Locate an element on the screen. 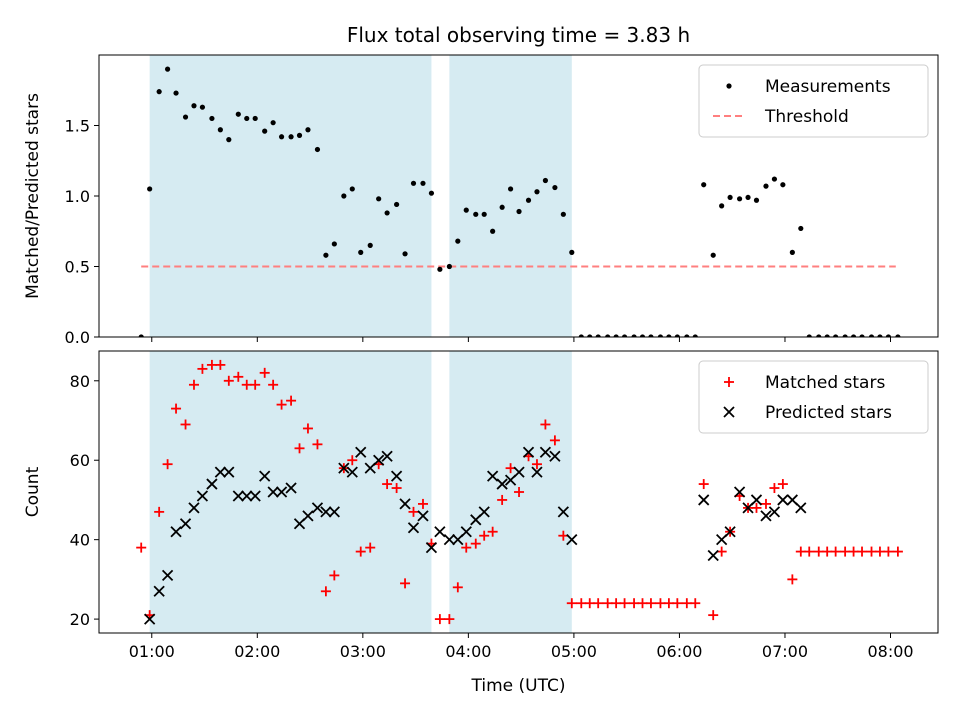 The width and height of the screenshot is (960, 724). legend-entry: Measurements is located at coordinates (808, 87).